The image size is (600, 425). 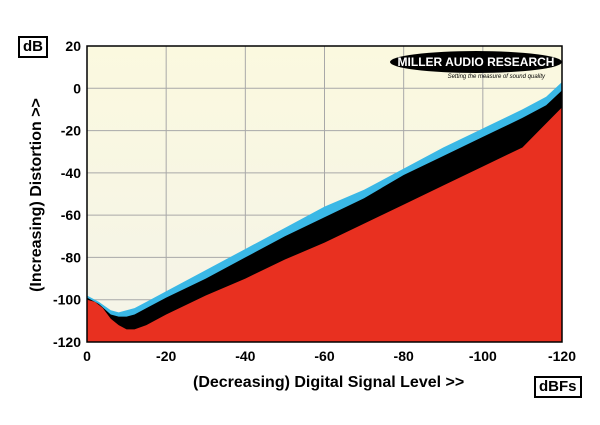 I want to click on x-axis-title: (Decreasing) Digital Signal Level >>, so click(x=329, y=382).